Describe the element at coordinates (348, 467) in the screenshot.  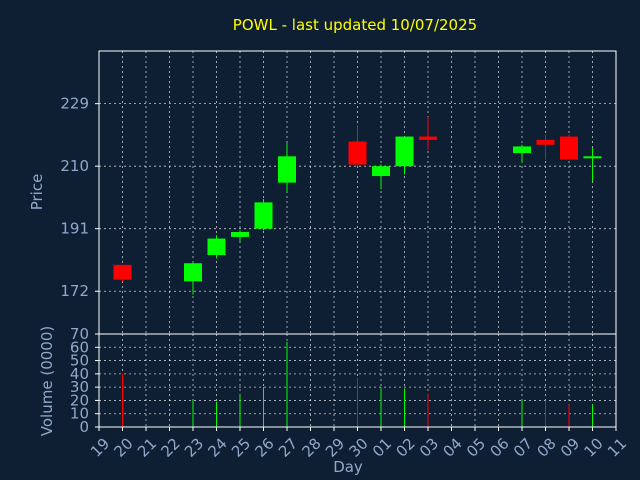
I see `x-axis-label: Day` at that location.